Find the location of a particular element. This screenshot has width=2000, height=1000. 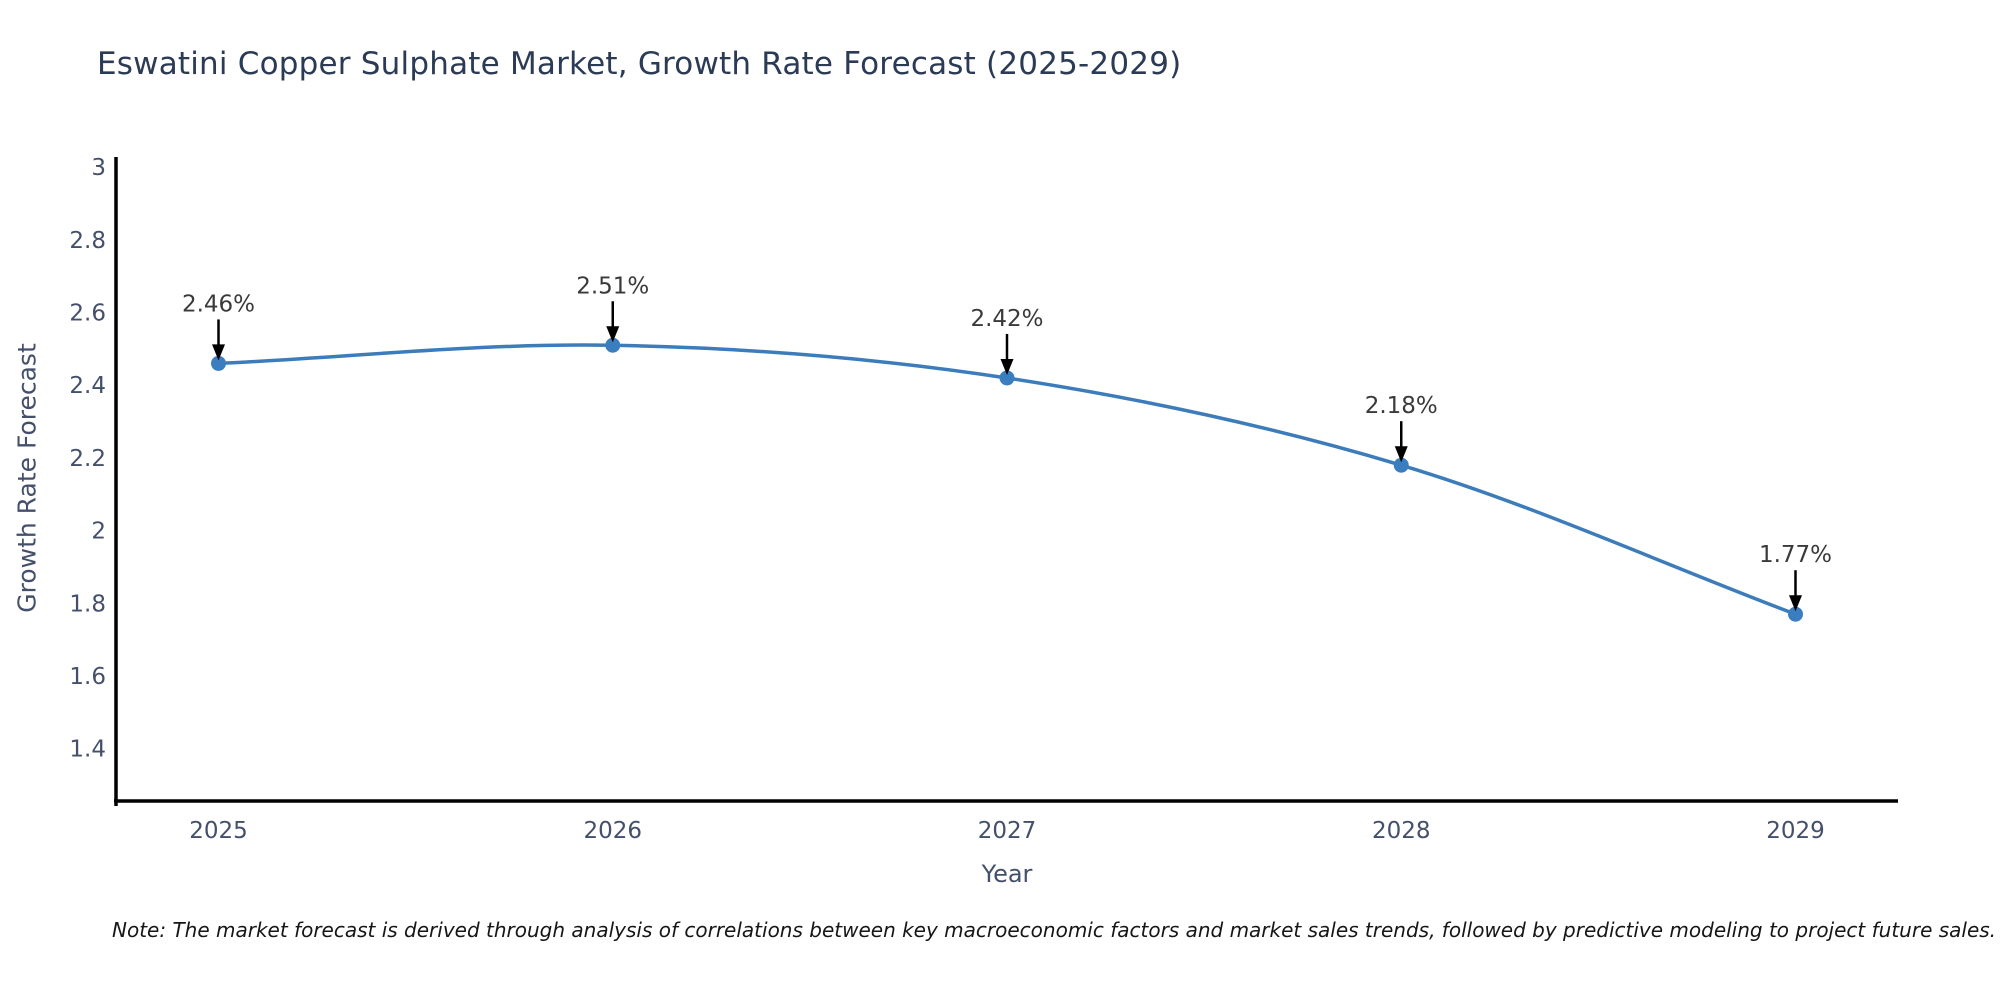

y-tick-label: 1.4 is located at coordinates (87, 750).